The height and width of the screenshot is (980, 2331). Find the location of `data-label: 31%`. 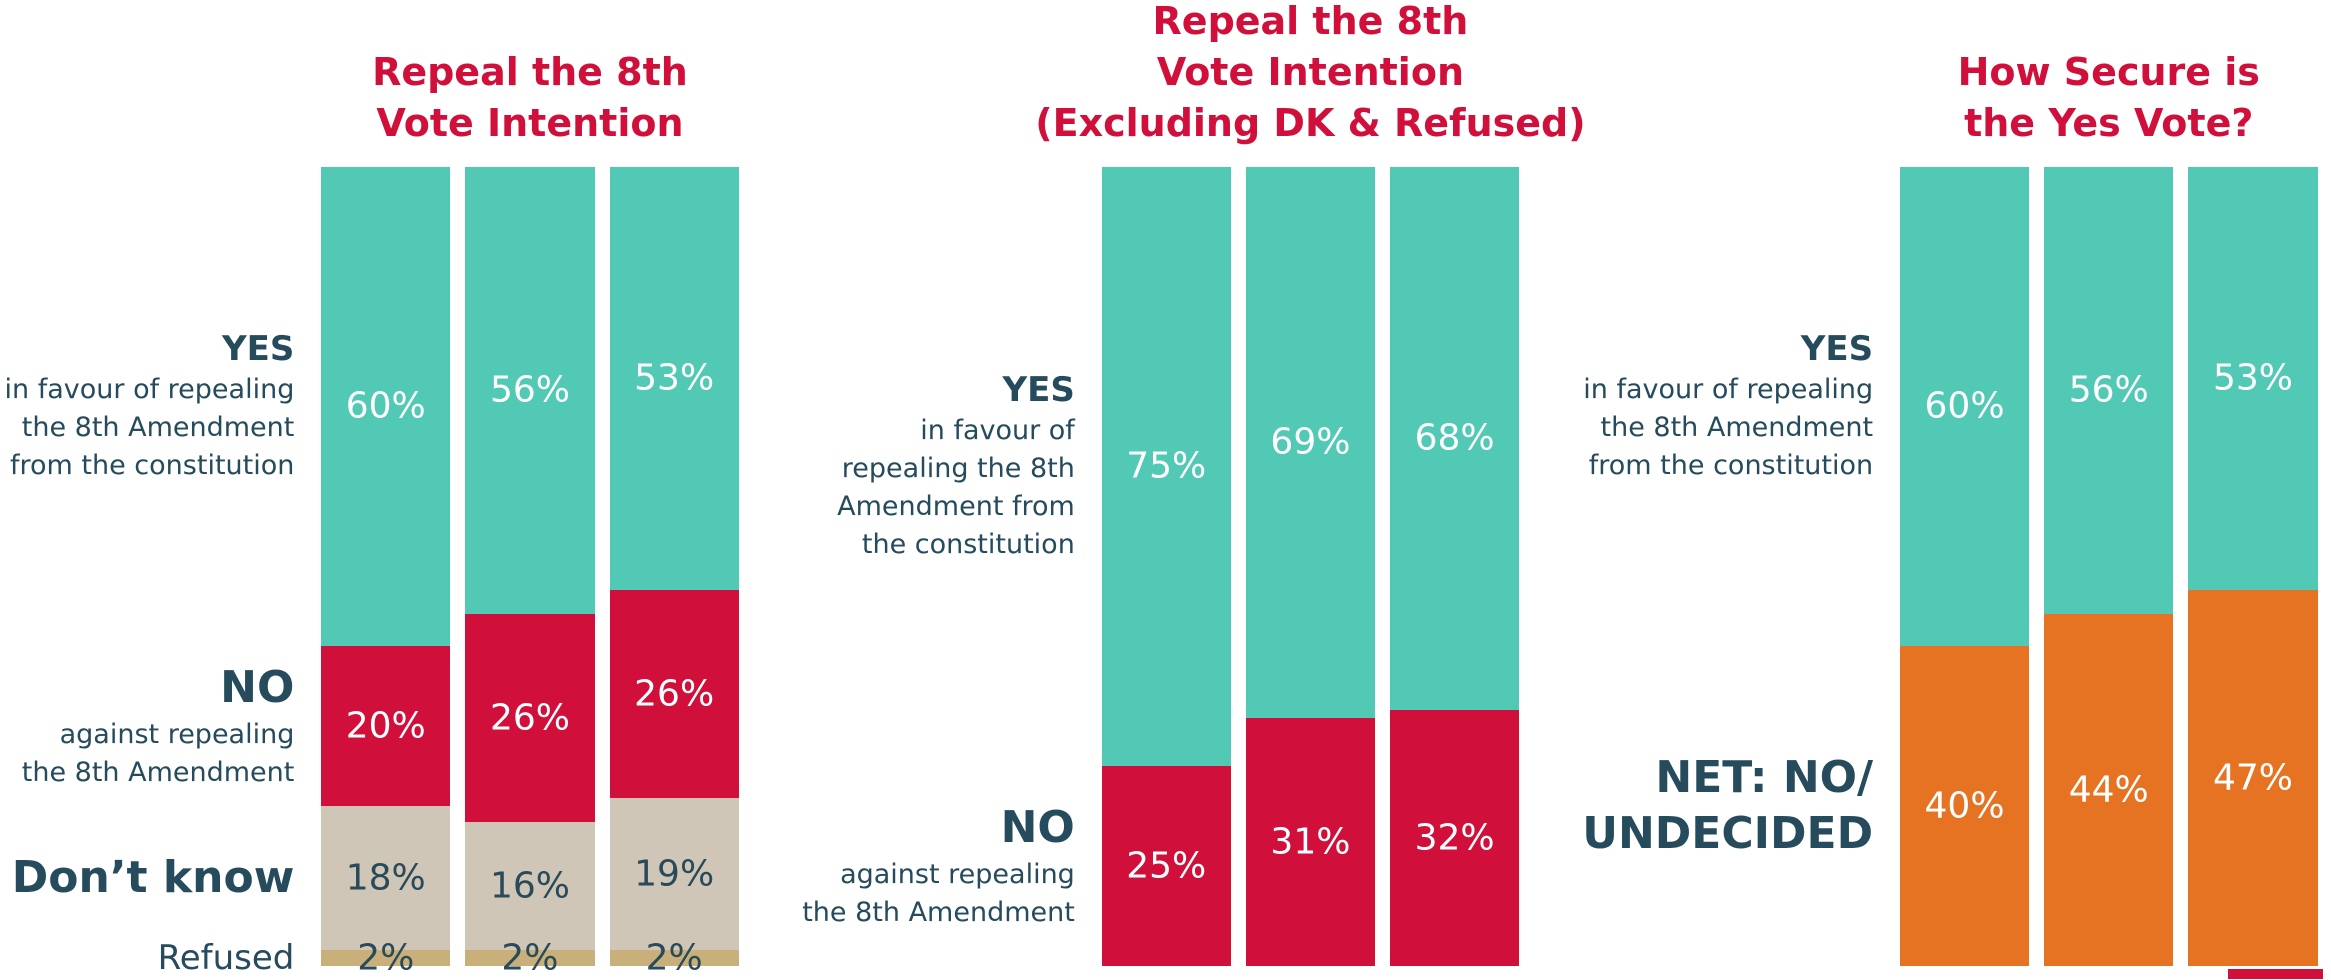

data-label: 31% is located at coordinates (1310, 842).